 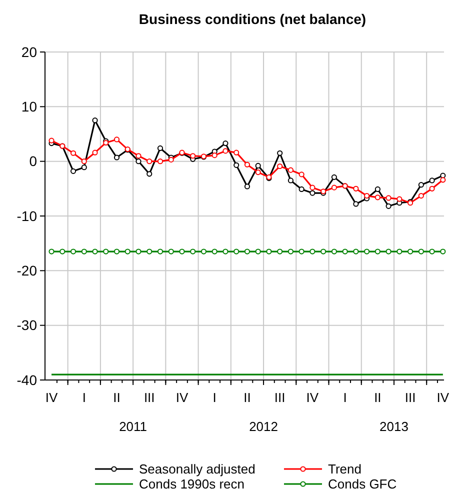 What do you see at coordinates (192, 484) in the screenshot?
I see `legend-label: Conds 1990s recn` at bounding box center [192, 484].